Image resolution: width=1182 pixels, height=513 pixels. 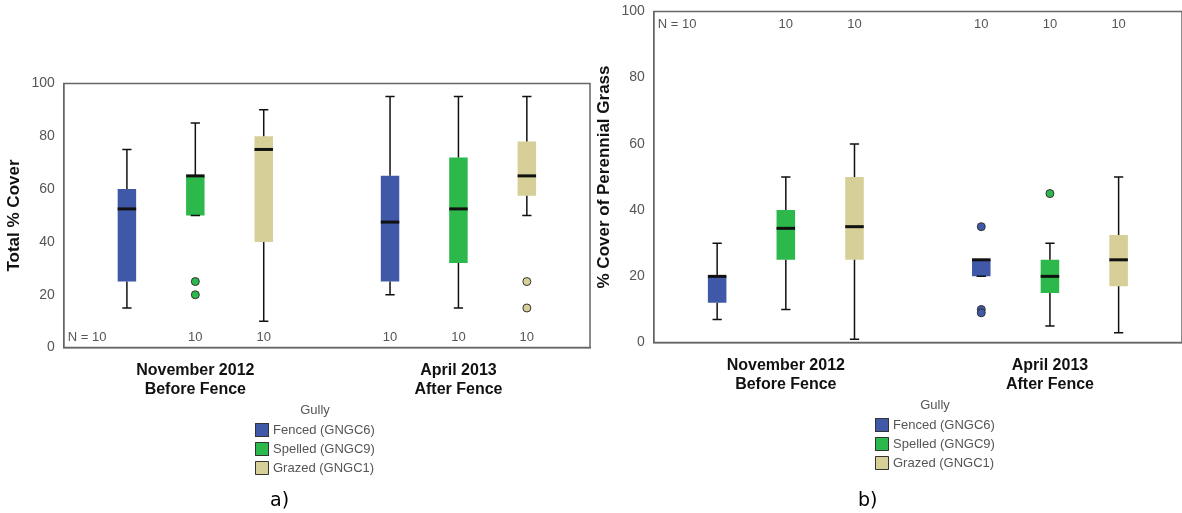 What do you see at coordinates (603, 177) in the screenshot?
I see `y-axis-title: % Cover of Perennial Grass` at bounding box center [603, 177].